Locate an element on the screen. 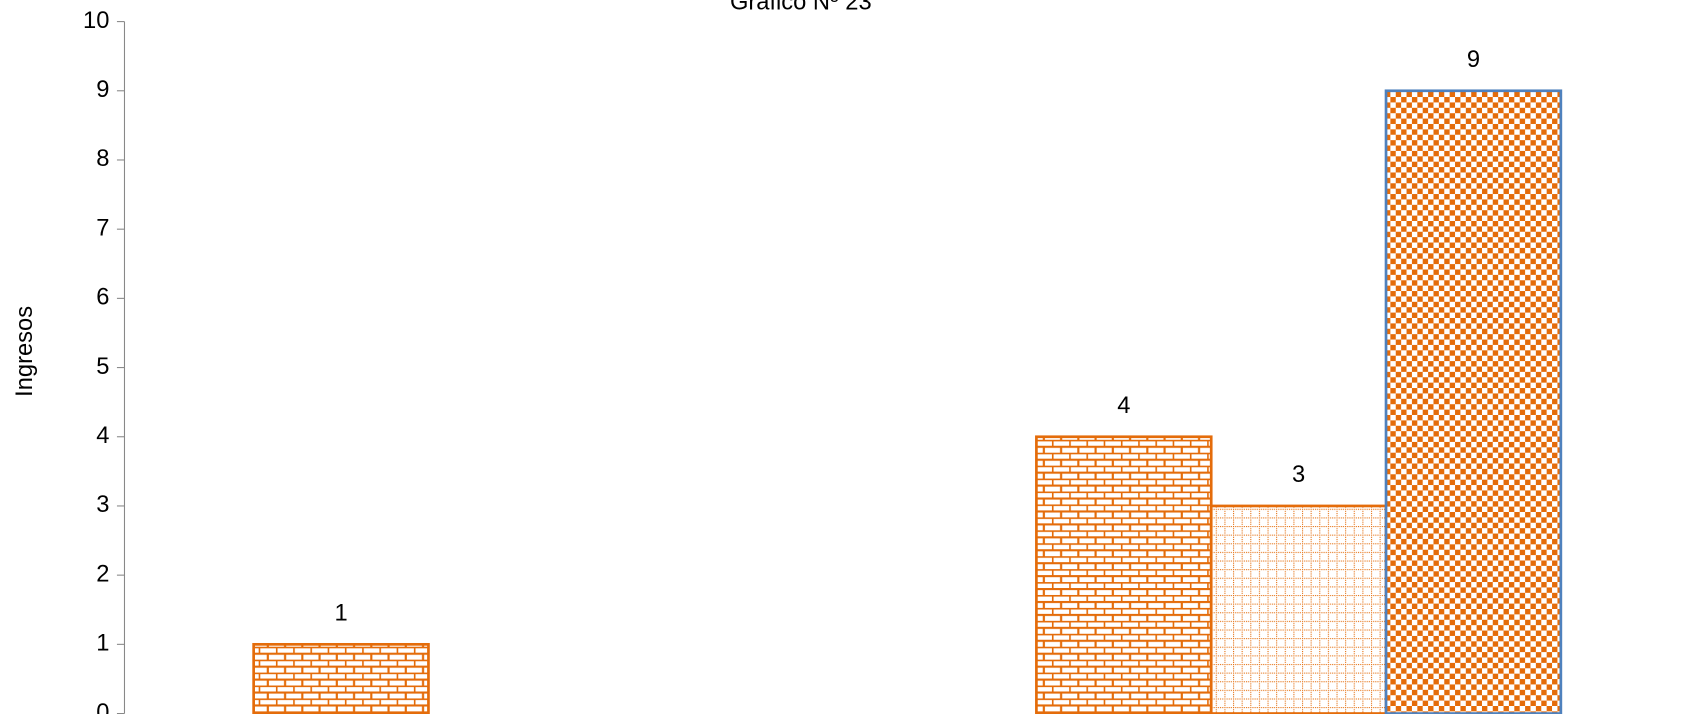 Image resolution: width=1690 pixels, height=714 pixels. y-tick-label: 7 is located at coordinates (102, 228).